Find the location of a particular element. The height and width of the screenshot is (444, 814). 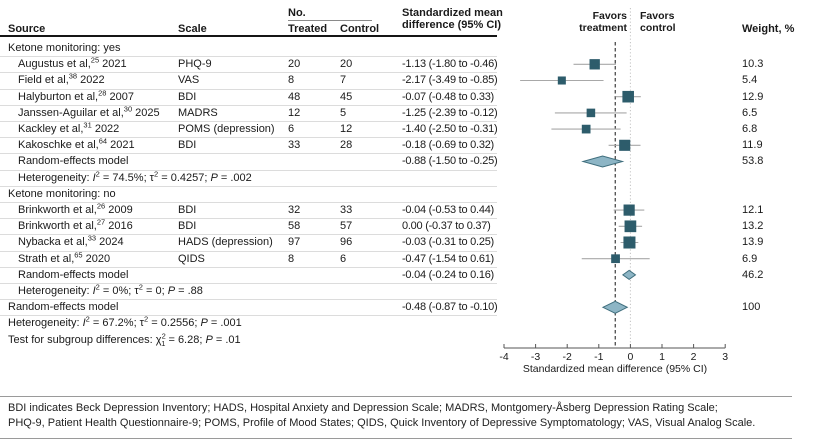

x-axis-tick-label: -4 is located at coordinates (503, 357).